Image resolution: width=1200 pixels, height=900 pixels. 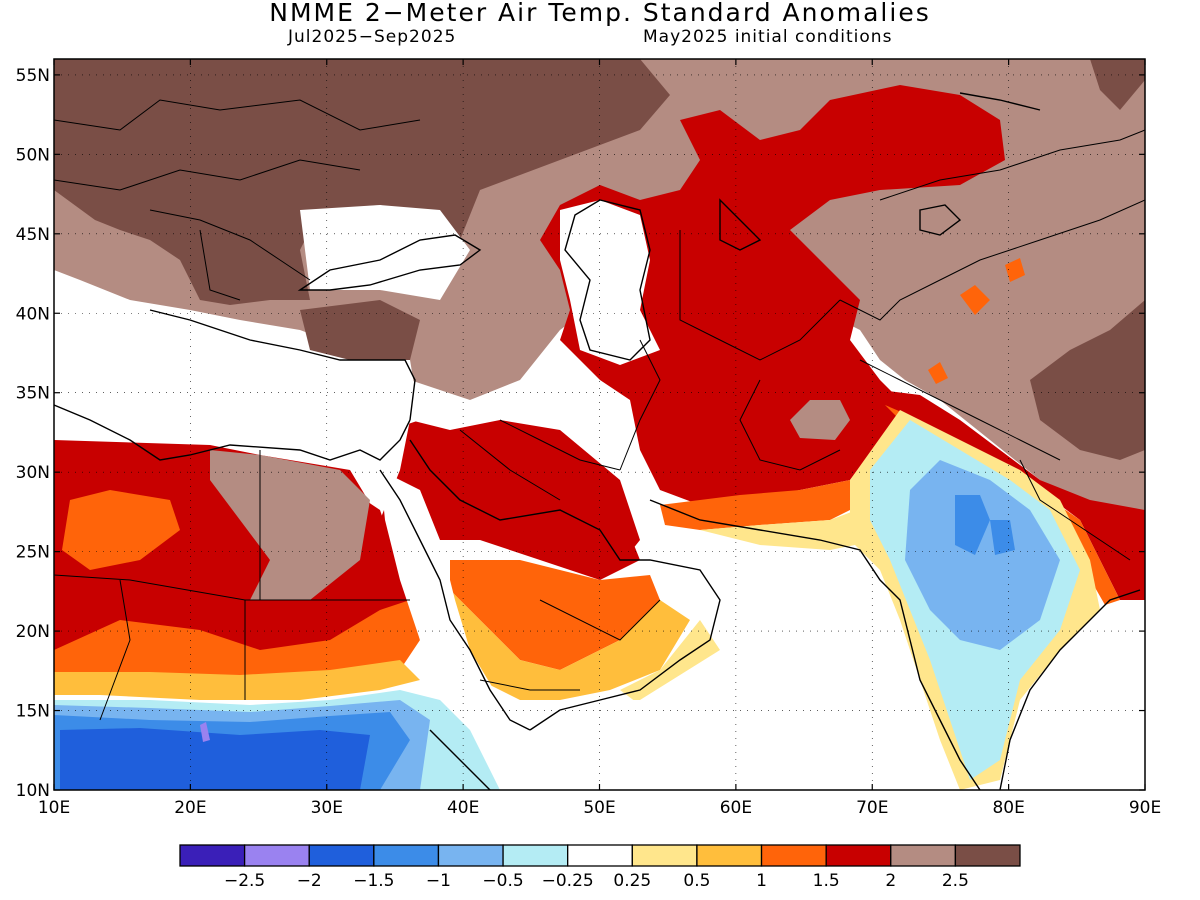 I want to click on lat-tick-label: 50N, so click(x=33, y=155).